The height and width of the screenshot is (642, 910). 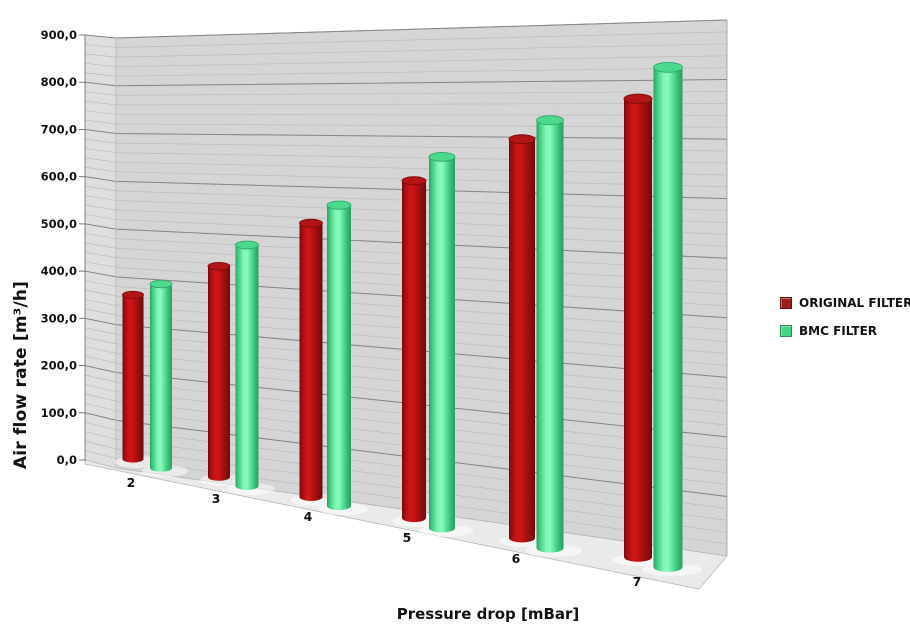 What do you see at coordinates (59, 35) in the screenshot?
I see `y-tick-label: 900,0` at bounding box center [59, 35].